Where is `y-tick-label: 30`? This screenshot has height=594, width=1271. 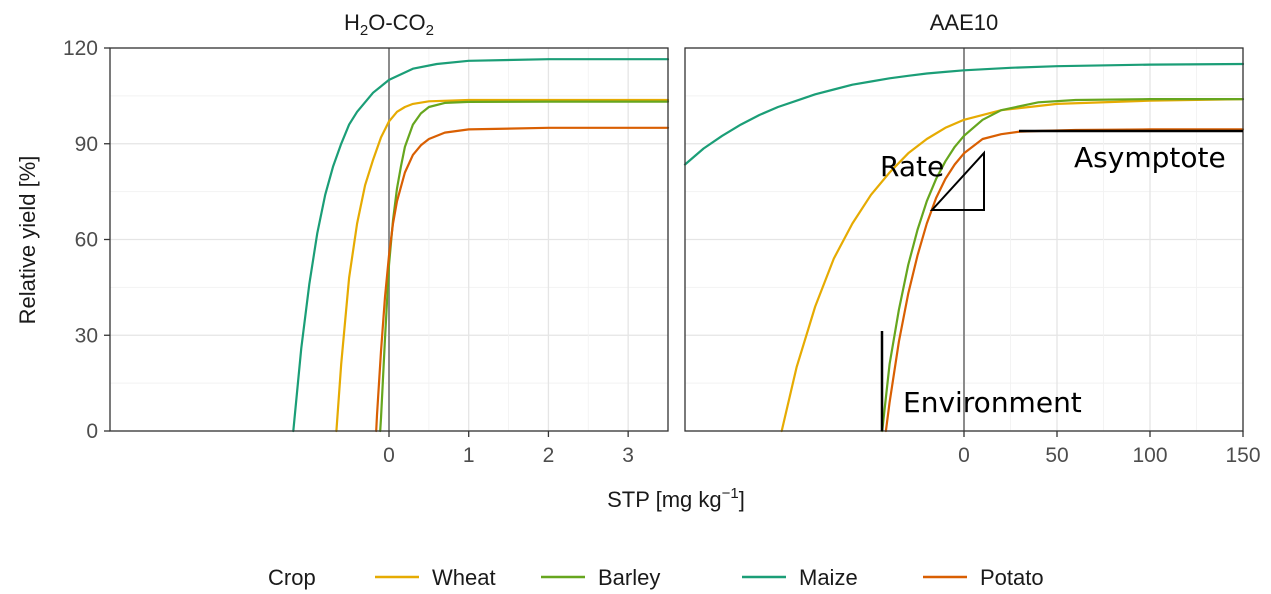
y-tick-label: 30 is located at coordinates (86, 335).